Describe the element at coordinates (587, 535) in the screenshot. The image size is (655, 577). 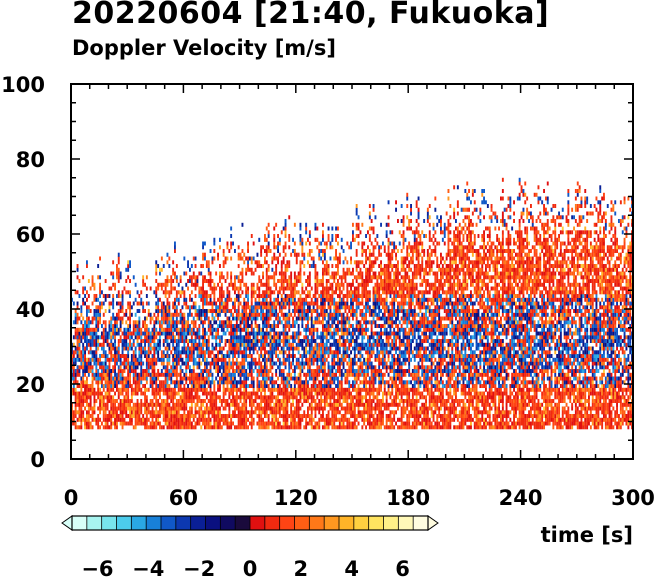
I see `x-axis-label: time [s]` at that location.